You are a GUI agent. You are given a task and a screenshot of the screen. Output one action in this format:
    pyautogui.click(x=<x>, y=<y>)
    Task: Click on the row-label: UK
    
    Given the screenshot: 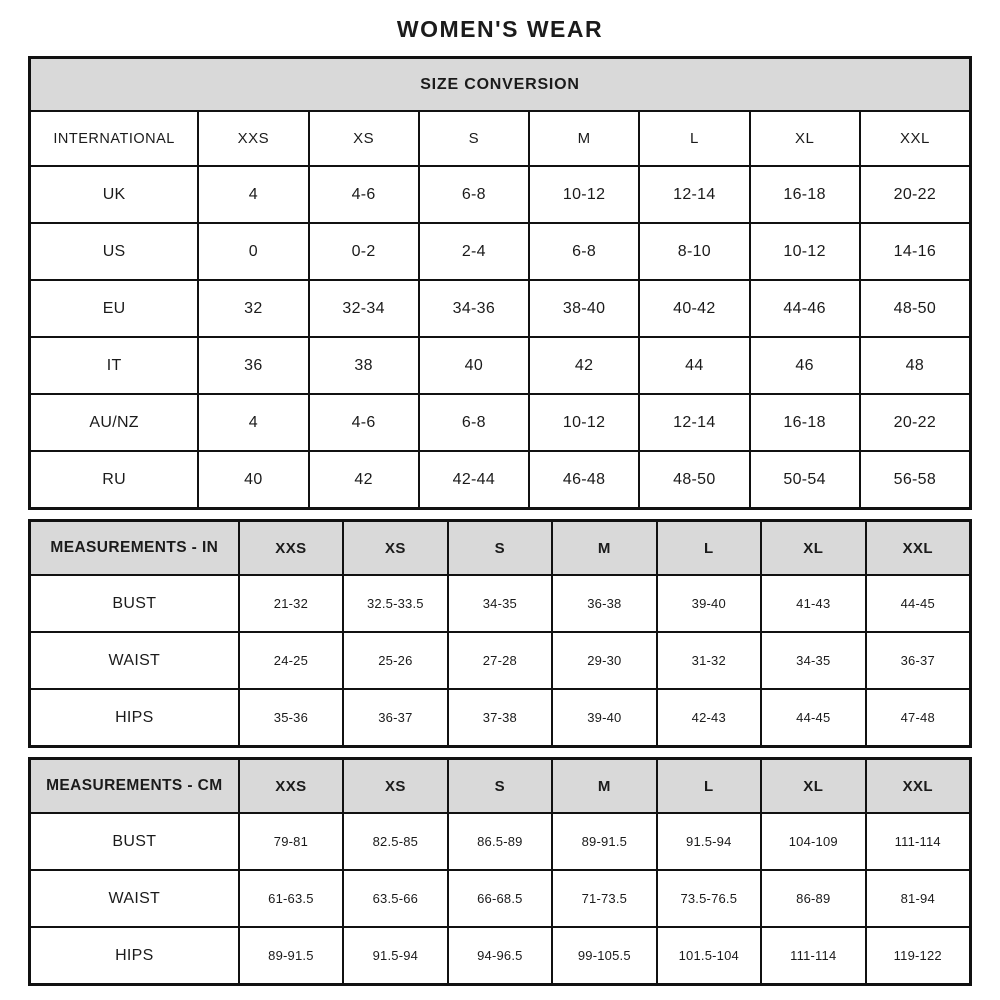 What is the action you would take?
    pyautogui.click(x=114, y=194)
    